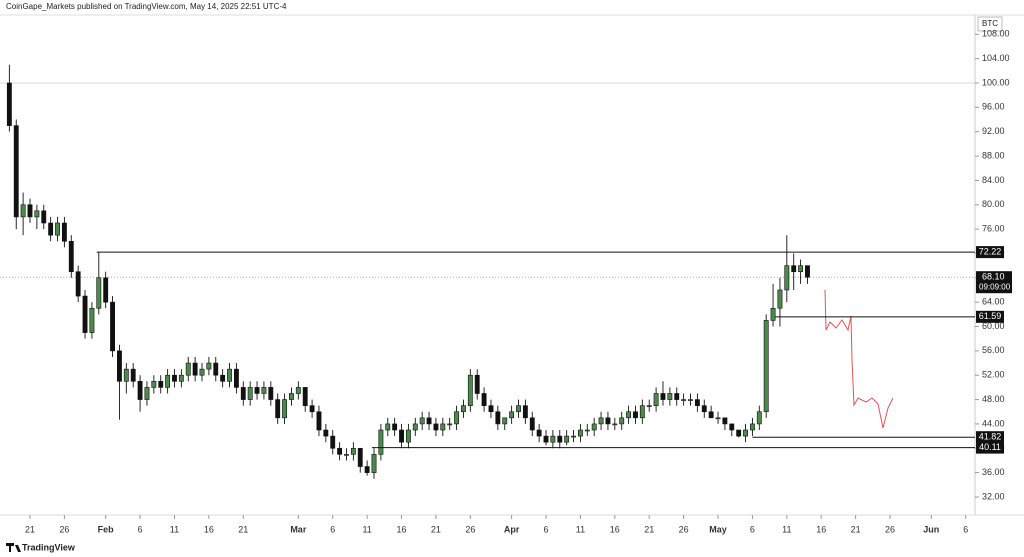 The image size is (1024, 557). Describe the element at coordinates (49, 547) in the screenshot. I see `footer: TradingView` at that location.